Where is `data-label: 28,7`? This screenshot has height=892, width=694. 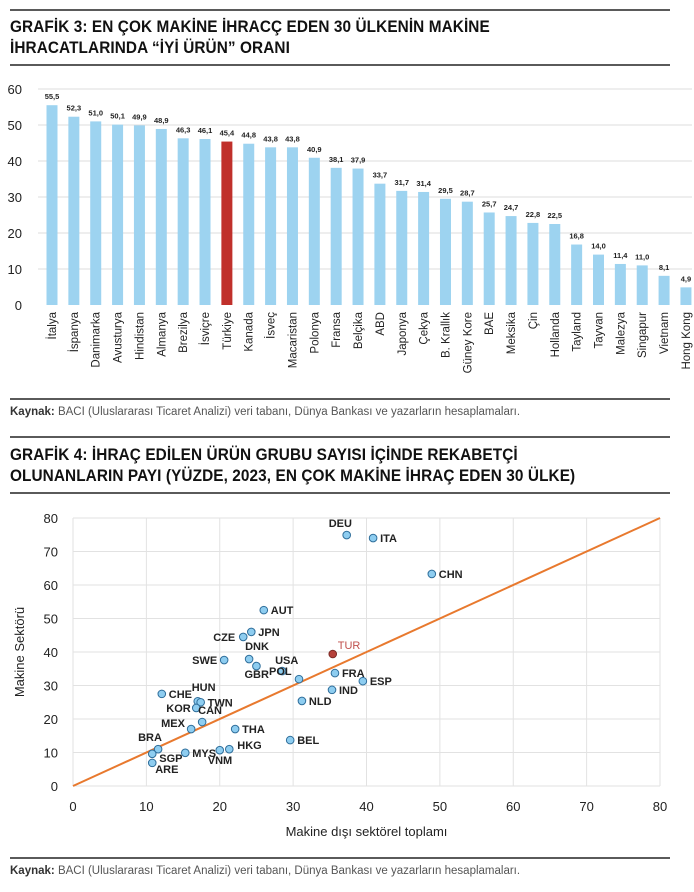
data-label: 28,7 is located at coordinates (467, 193).